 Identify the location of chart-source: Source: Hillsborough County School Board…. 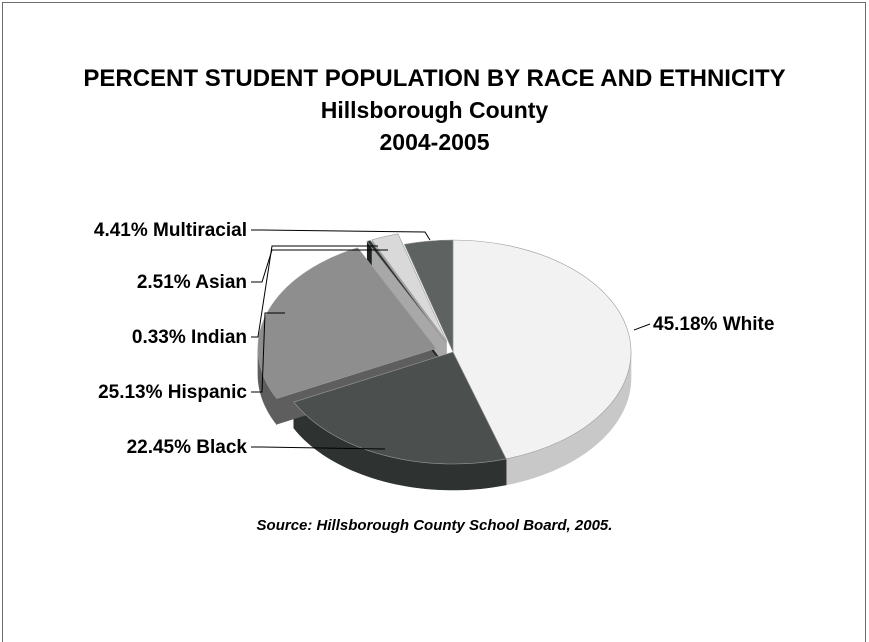
(434, 525).